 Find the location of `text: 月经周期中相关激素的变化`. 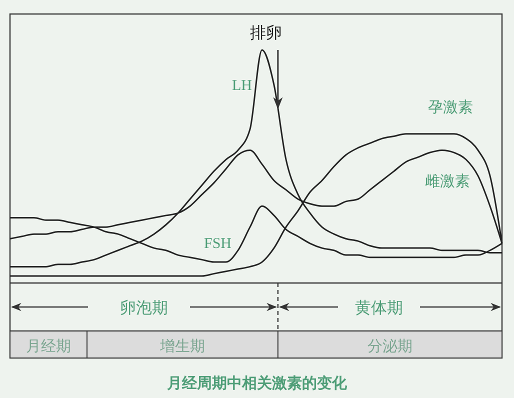

text: 月经周期中相关激素的变化 is located at coordinates (257, 383).